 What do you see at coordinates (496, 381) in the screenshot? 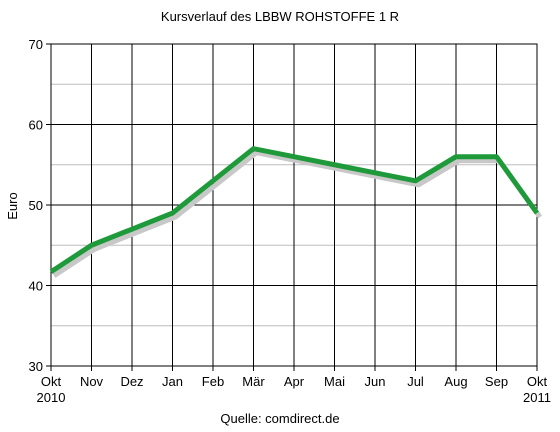
I see `x-tick-label: Sep` at bounding box center [496, 381].